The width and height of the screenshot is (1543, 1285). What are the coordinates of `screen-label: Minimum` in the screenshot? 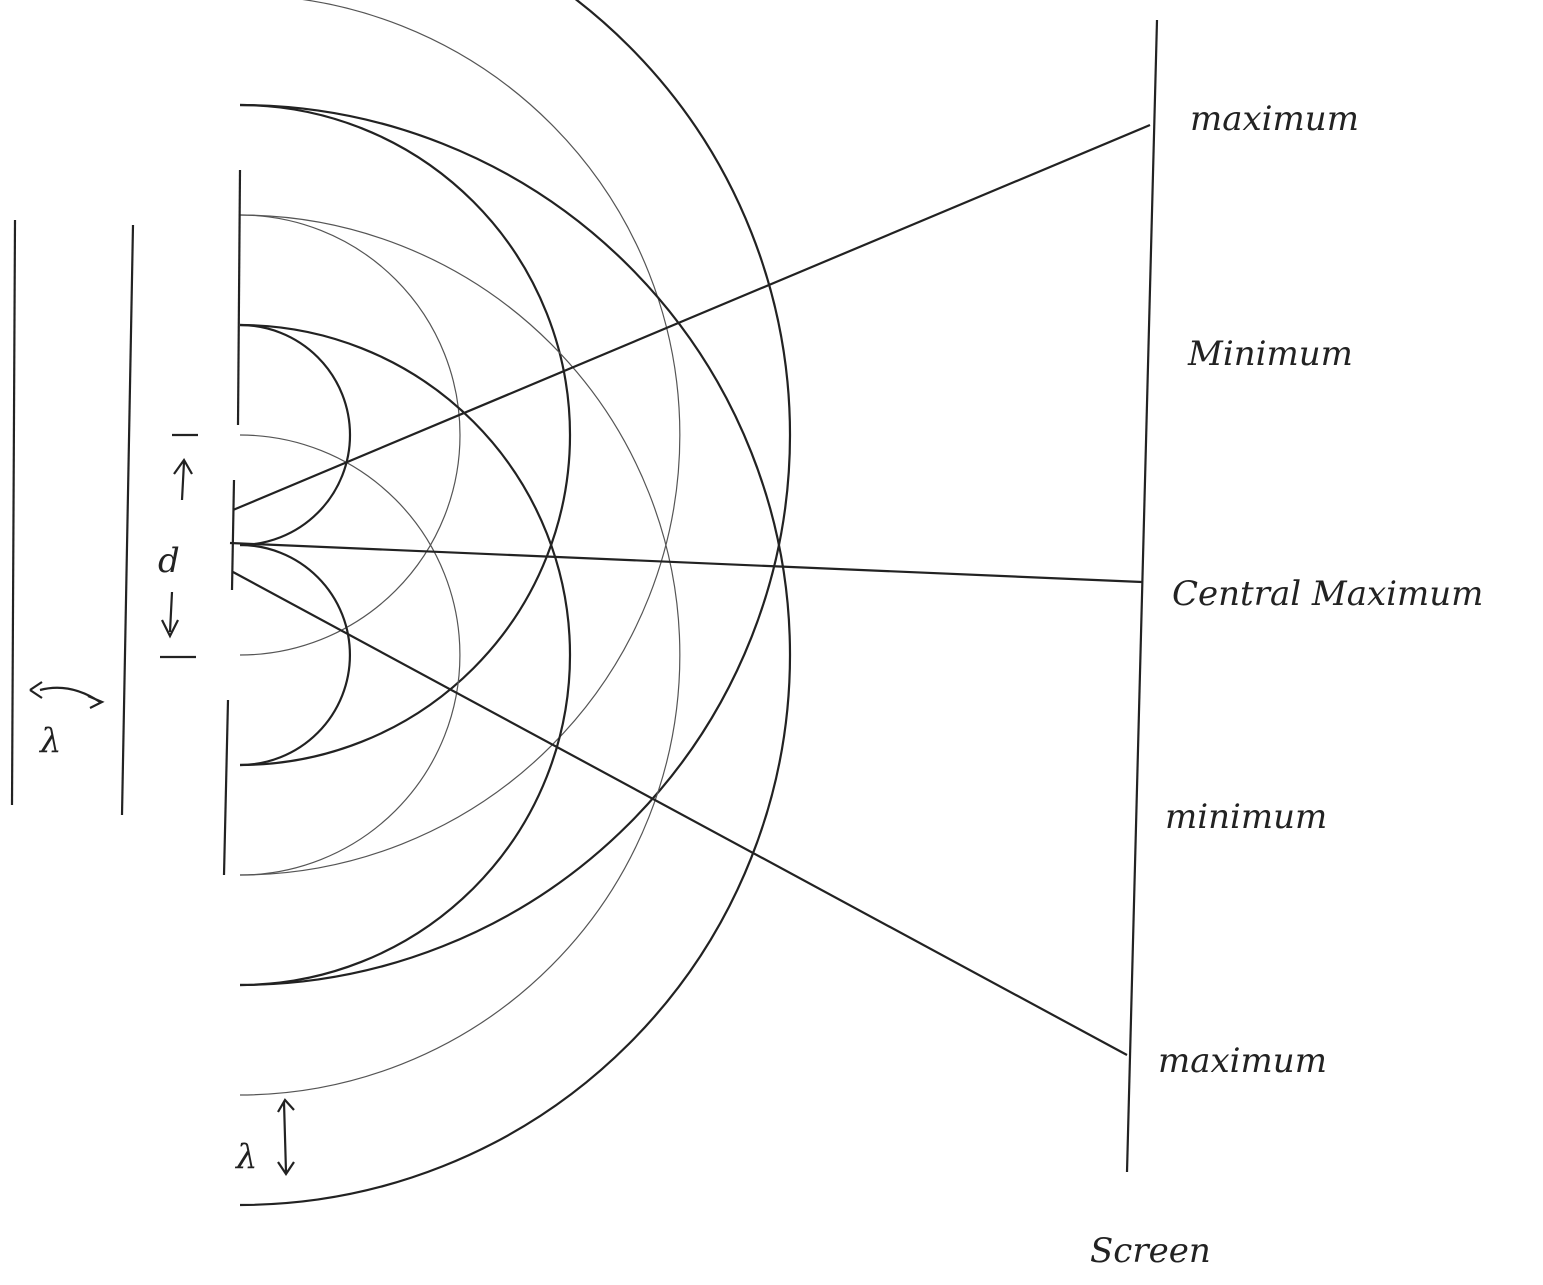 It's located at (1270, 354).